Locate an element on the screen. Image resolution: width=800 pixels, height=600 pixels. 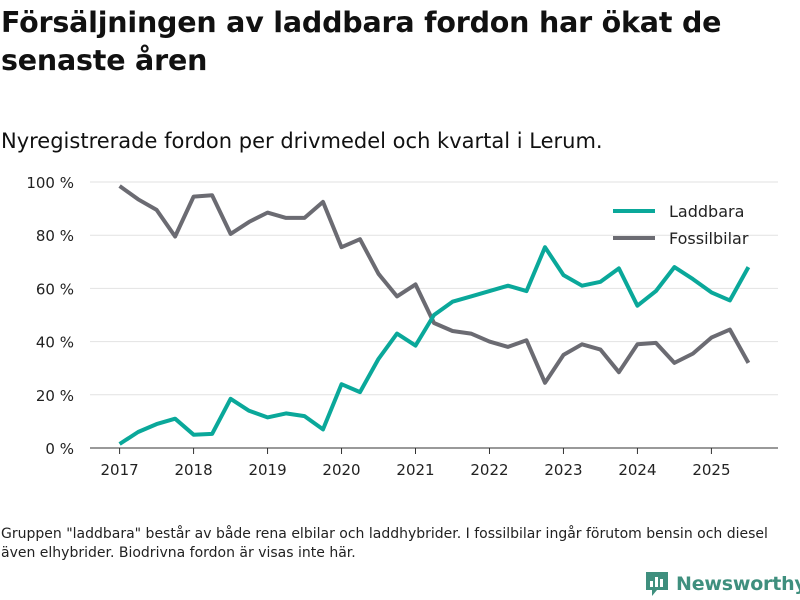
brand-logo: Newsworthy is located at coordinates (722, 584).